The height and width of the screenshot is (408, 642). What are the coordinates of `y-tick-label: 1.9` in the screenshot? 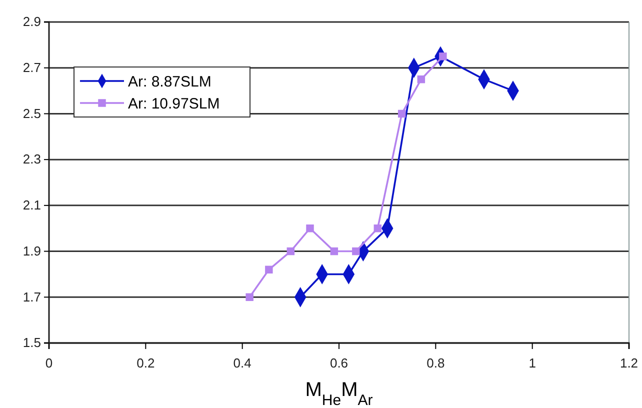 It's located at (31, 250).